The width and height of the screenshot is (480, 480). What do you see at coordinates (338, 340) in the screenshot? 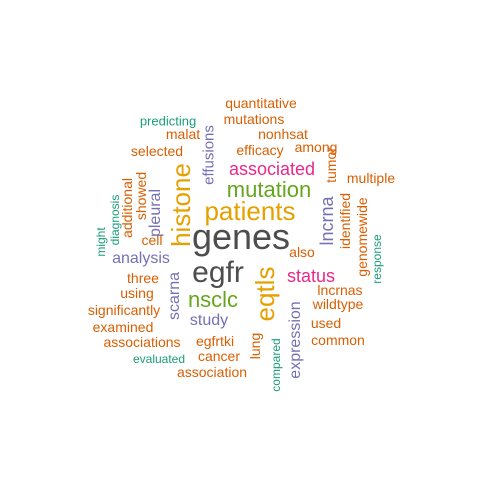
I see `word-common: common` at bounding box center [338, 340].